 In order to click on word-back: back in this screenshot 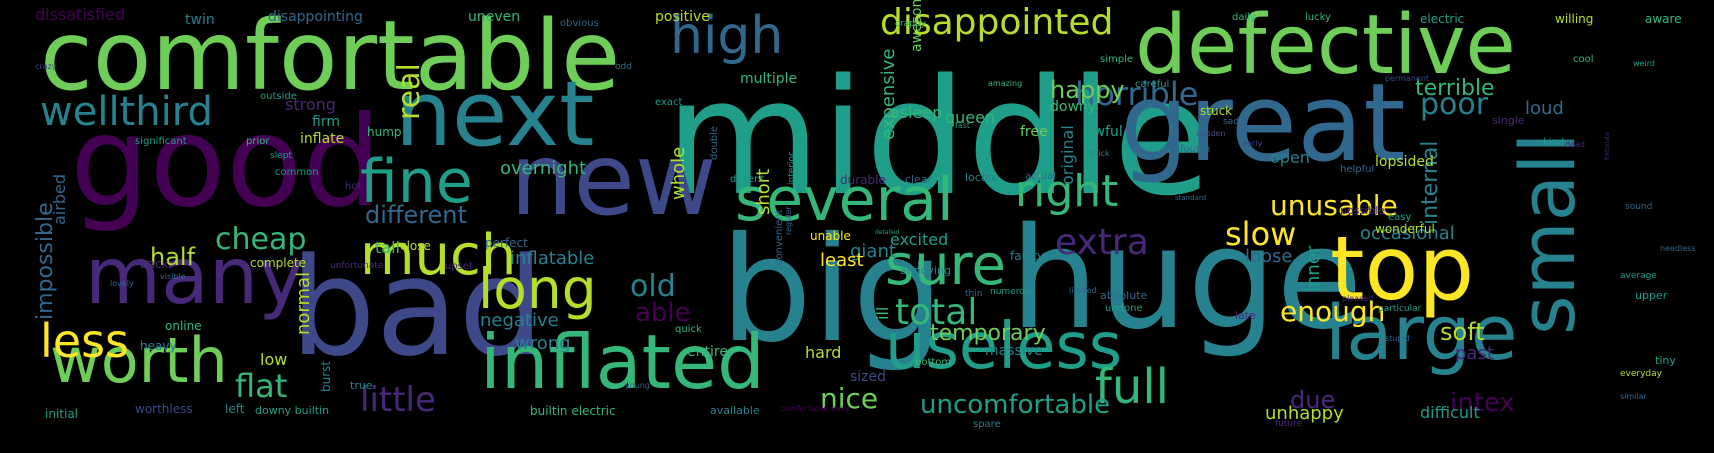, I will do `click(154, 264)`.